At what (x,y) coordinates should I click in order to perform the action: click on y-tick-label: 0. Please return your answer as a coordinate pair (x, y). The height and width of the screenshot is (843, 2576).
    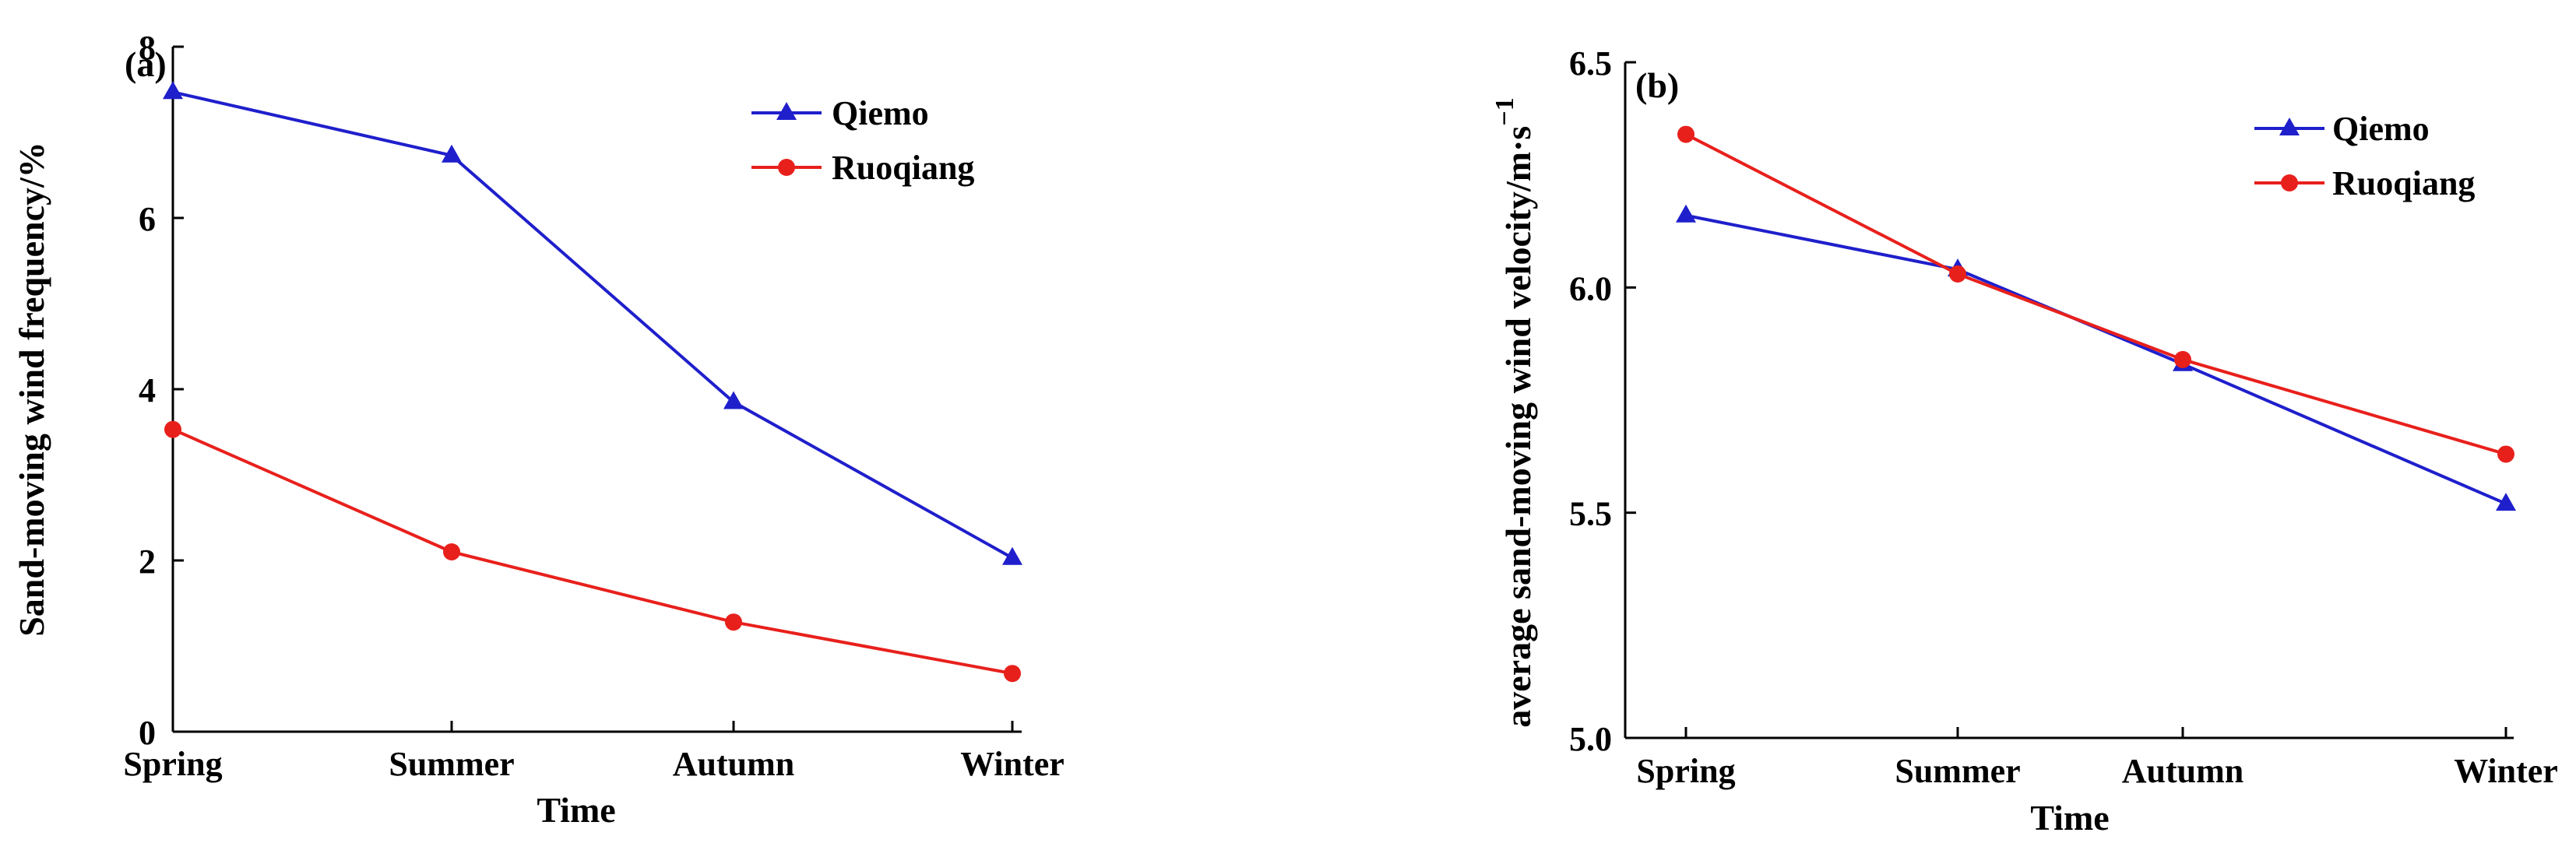
    Looking at the image, I should click on (147, 733).